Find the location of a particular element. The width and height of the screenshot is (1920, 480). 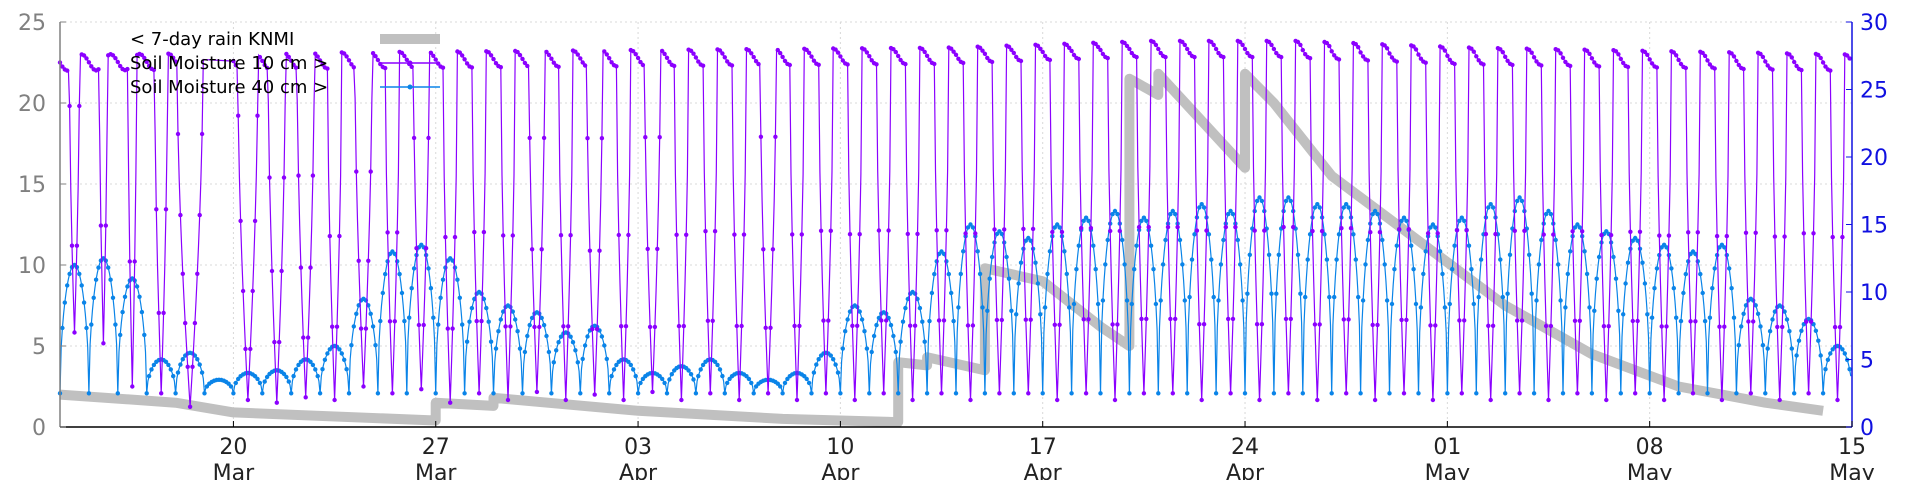

x-tick-day-label: 10 is located at coordinates (840, 447).